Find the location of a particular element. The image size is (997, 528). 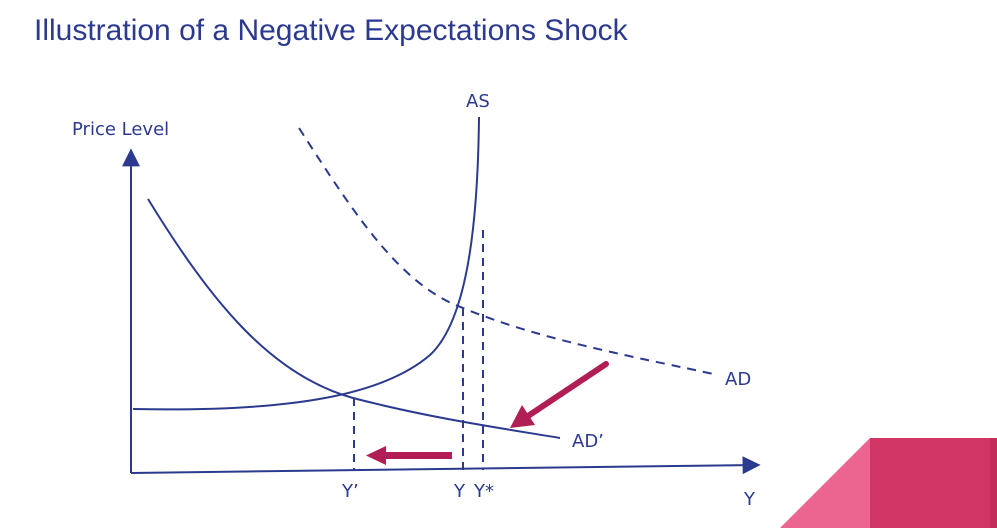

x-axis is located at coordinates (445, 465).